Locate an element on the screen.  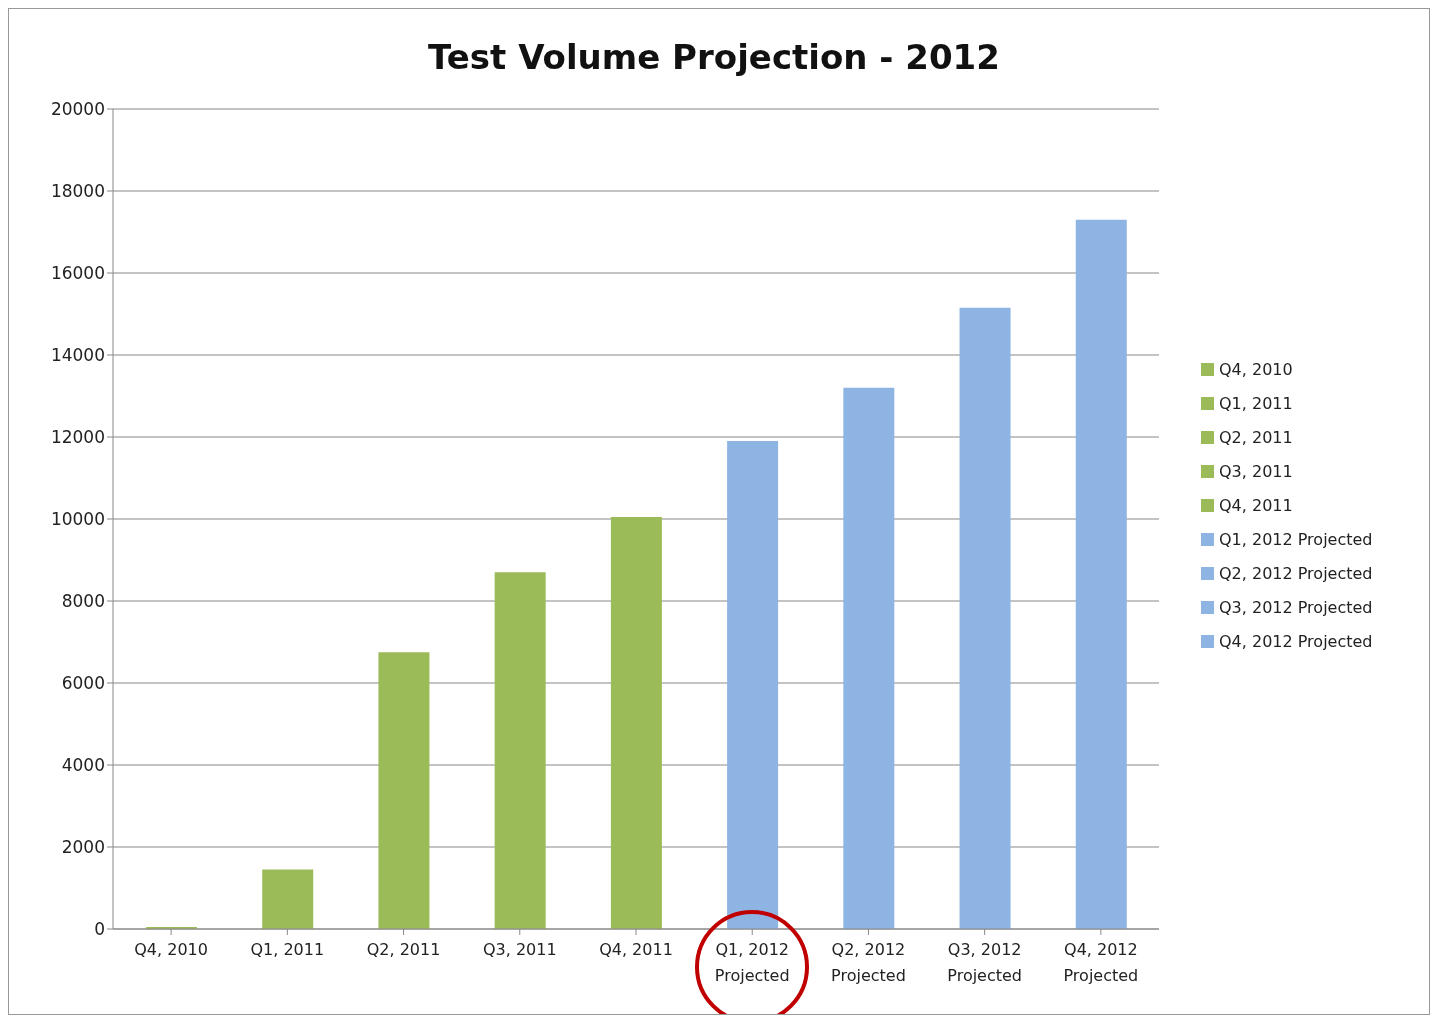
x-tick-label: Q4, 2011 is located at coordinates (636, 949).